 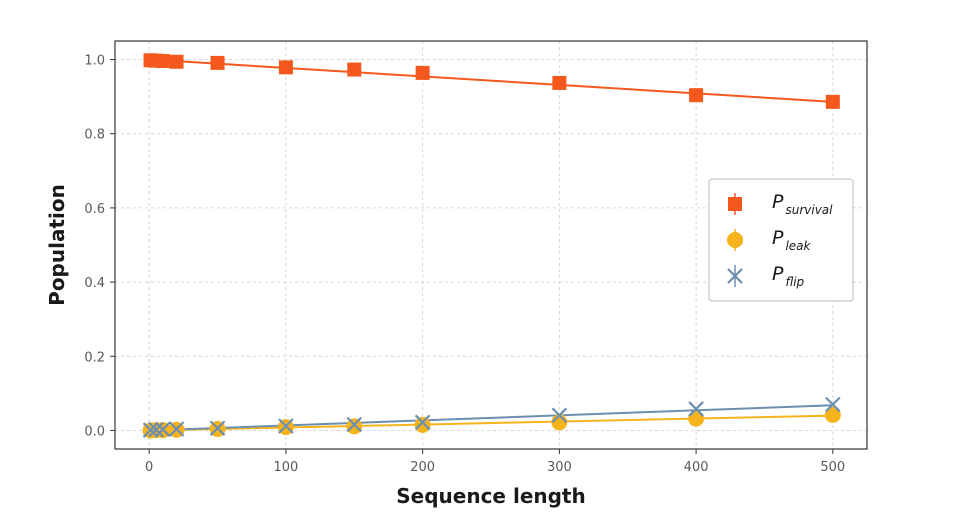 I want to click on y-tick-label: 1.0, so click(x=94, y=61).